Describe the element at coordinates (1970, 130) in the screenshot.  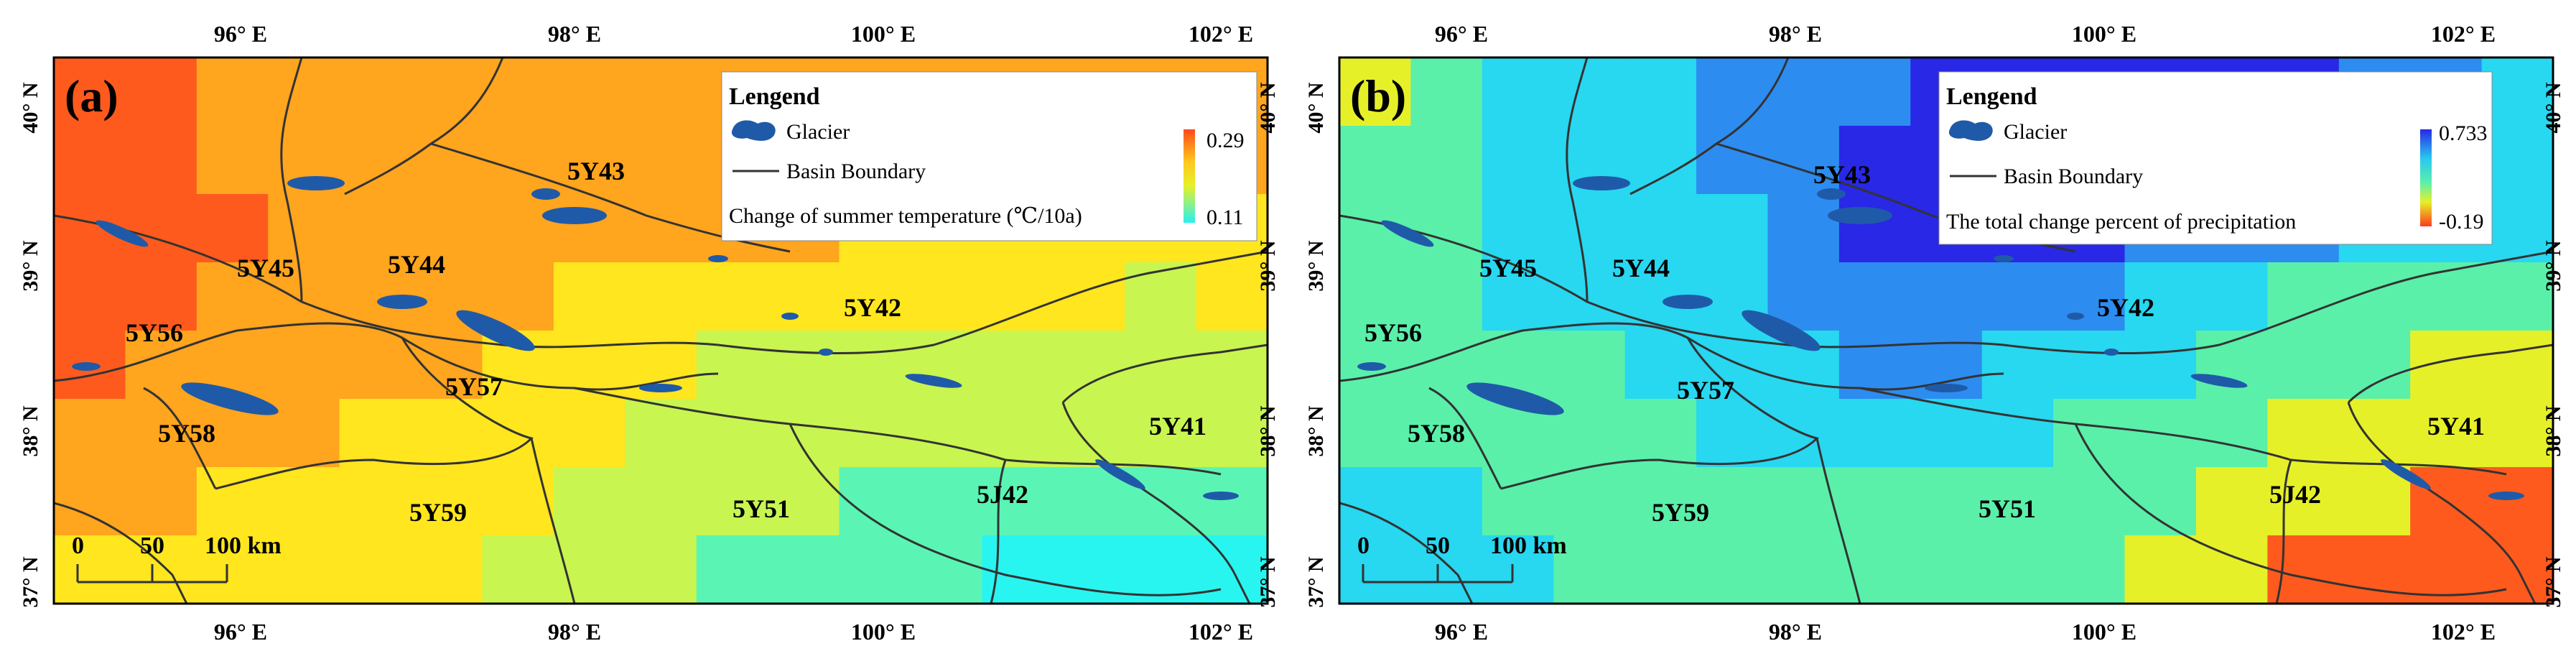
I see `glacier-swatch-icon` at that location.